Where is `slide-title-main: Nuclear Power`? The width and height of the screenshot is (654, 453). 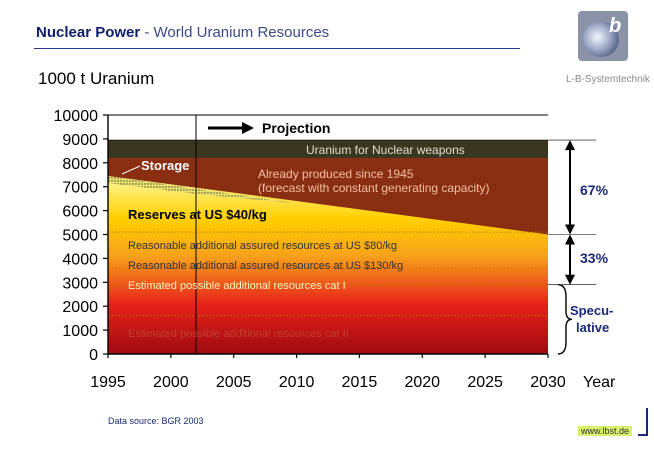 slide-title-main: Nuclear Power is located at coordinates (88, 32).